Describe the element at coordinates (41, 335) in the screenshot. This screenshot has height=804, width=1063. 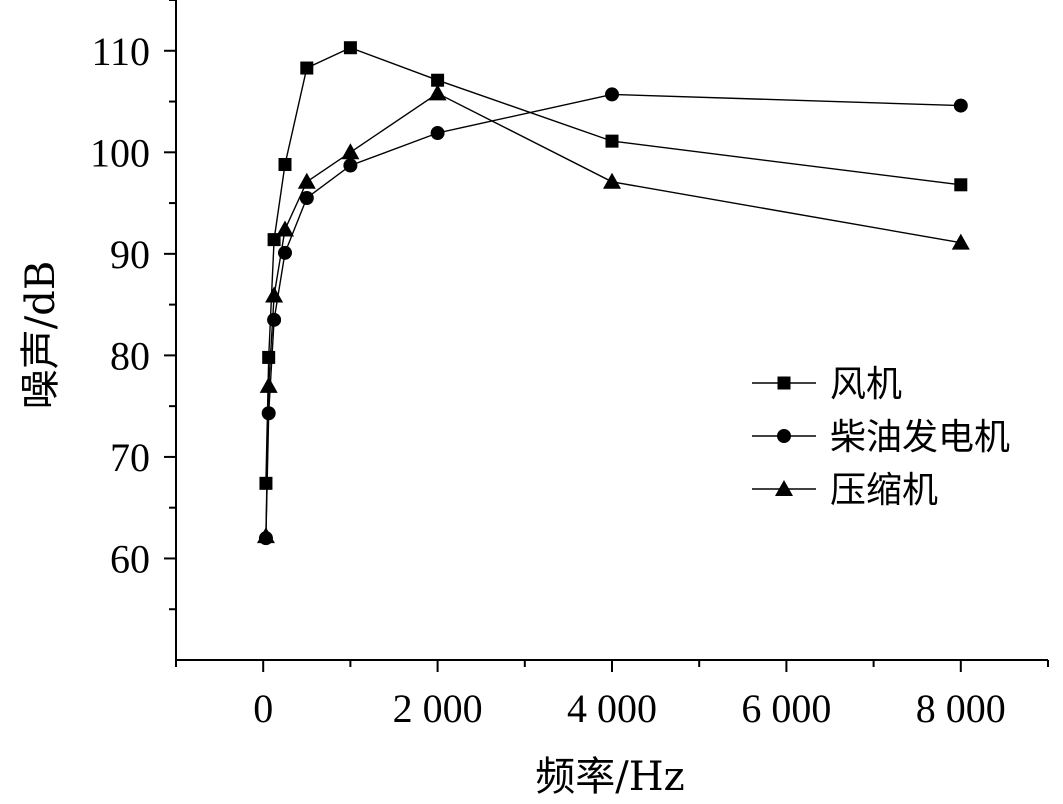
I see `y-axis-title: 噪声/dB` at that location.